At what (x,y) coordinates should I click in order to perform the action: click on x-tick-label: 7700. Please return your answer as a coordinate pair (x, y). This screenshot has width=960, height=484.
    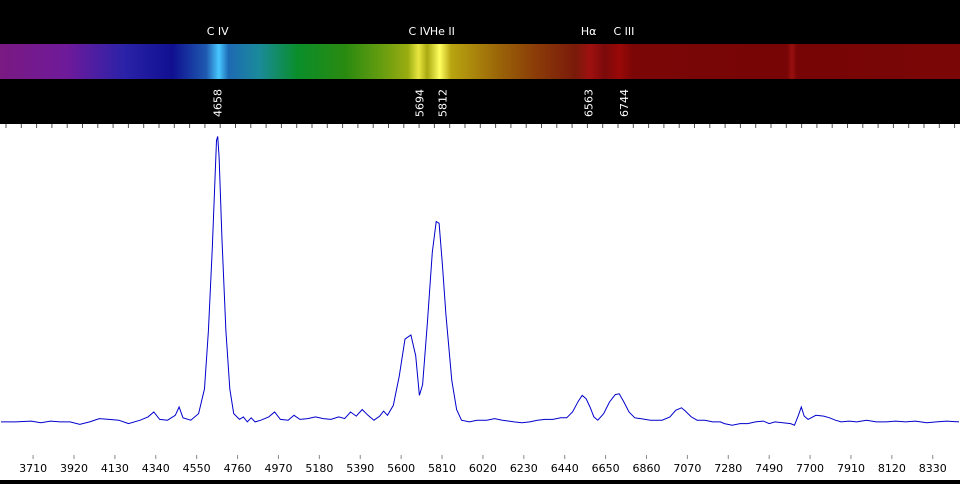
    Looking at the image, I should click on (810, 468).